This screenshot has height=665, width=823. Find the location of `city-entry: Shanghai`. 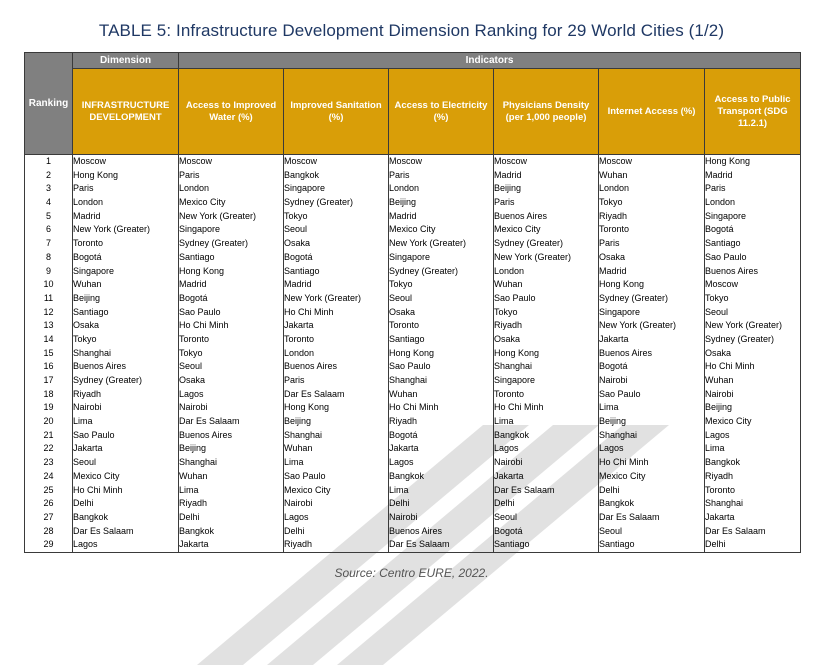

city-entry: Shanghai is located at coordinates (724, 503).